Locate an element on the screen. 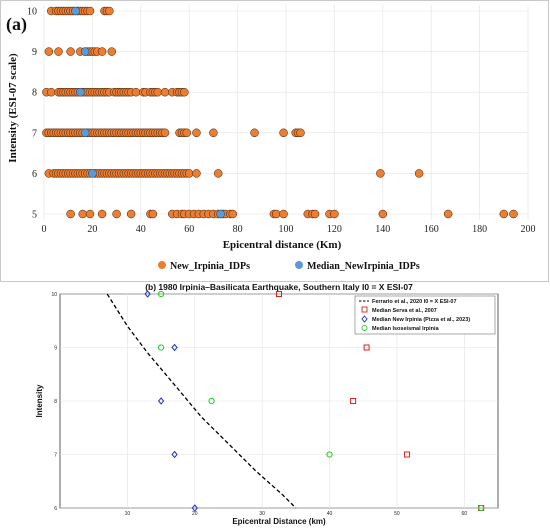 The height and width of the screenshot is (528, 550). ferrario-curve is located at coordinates (201, 401).